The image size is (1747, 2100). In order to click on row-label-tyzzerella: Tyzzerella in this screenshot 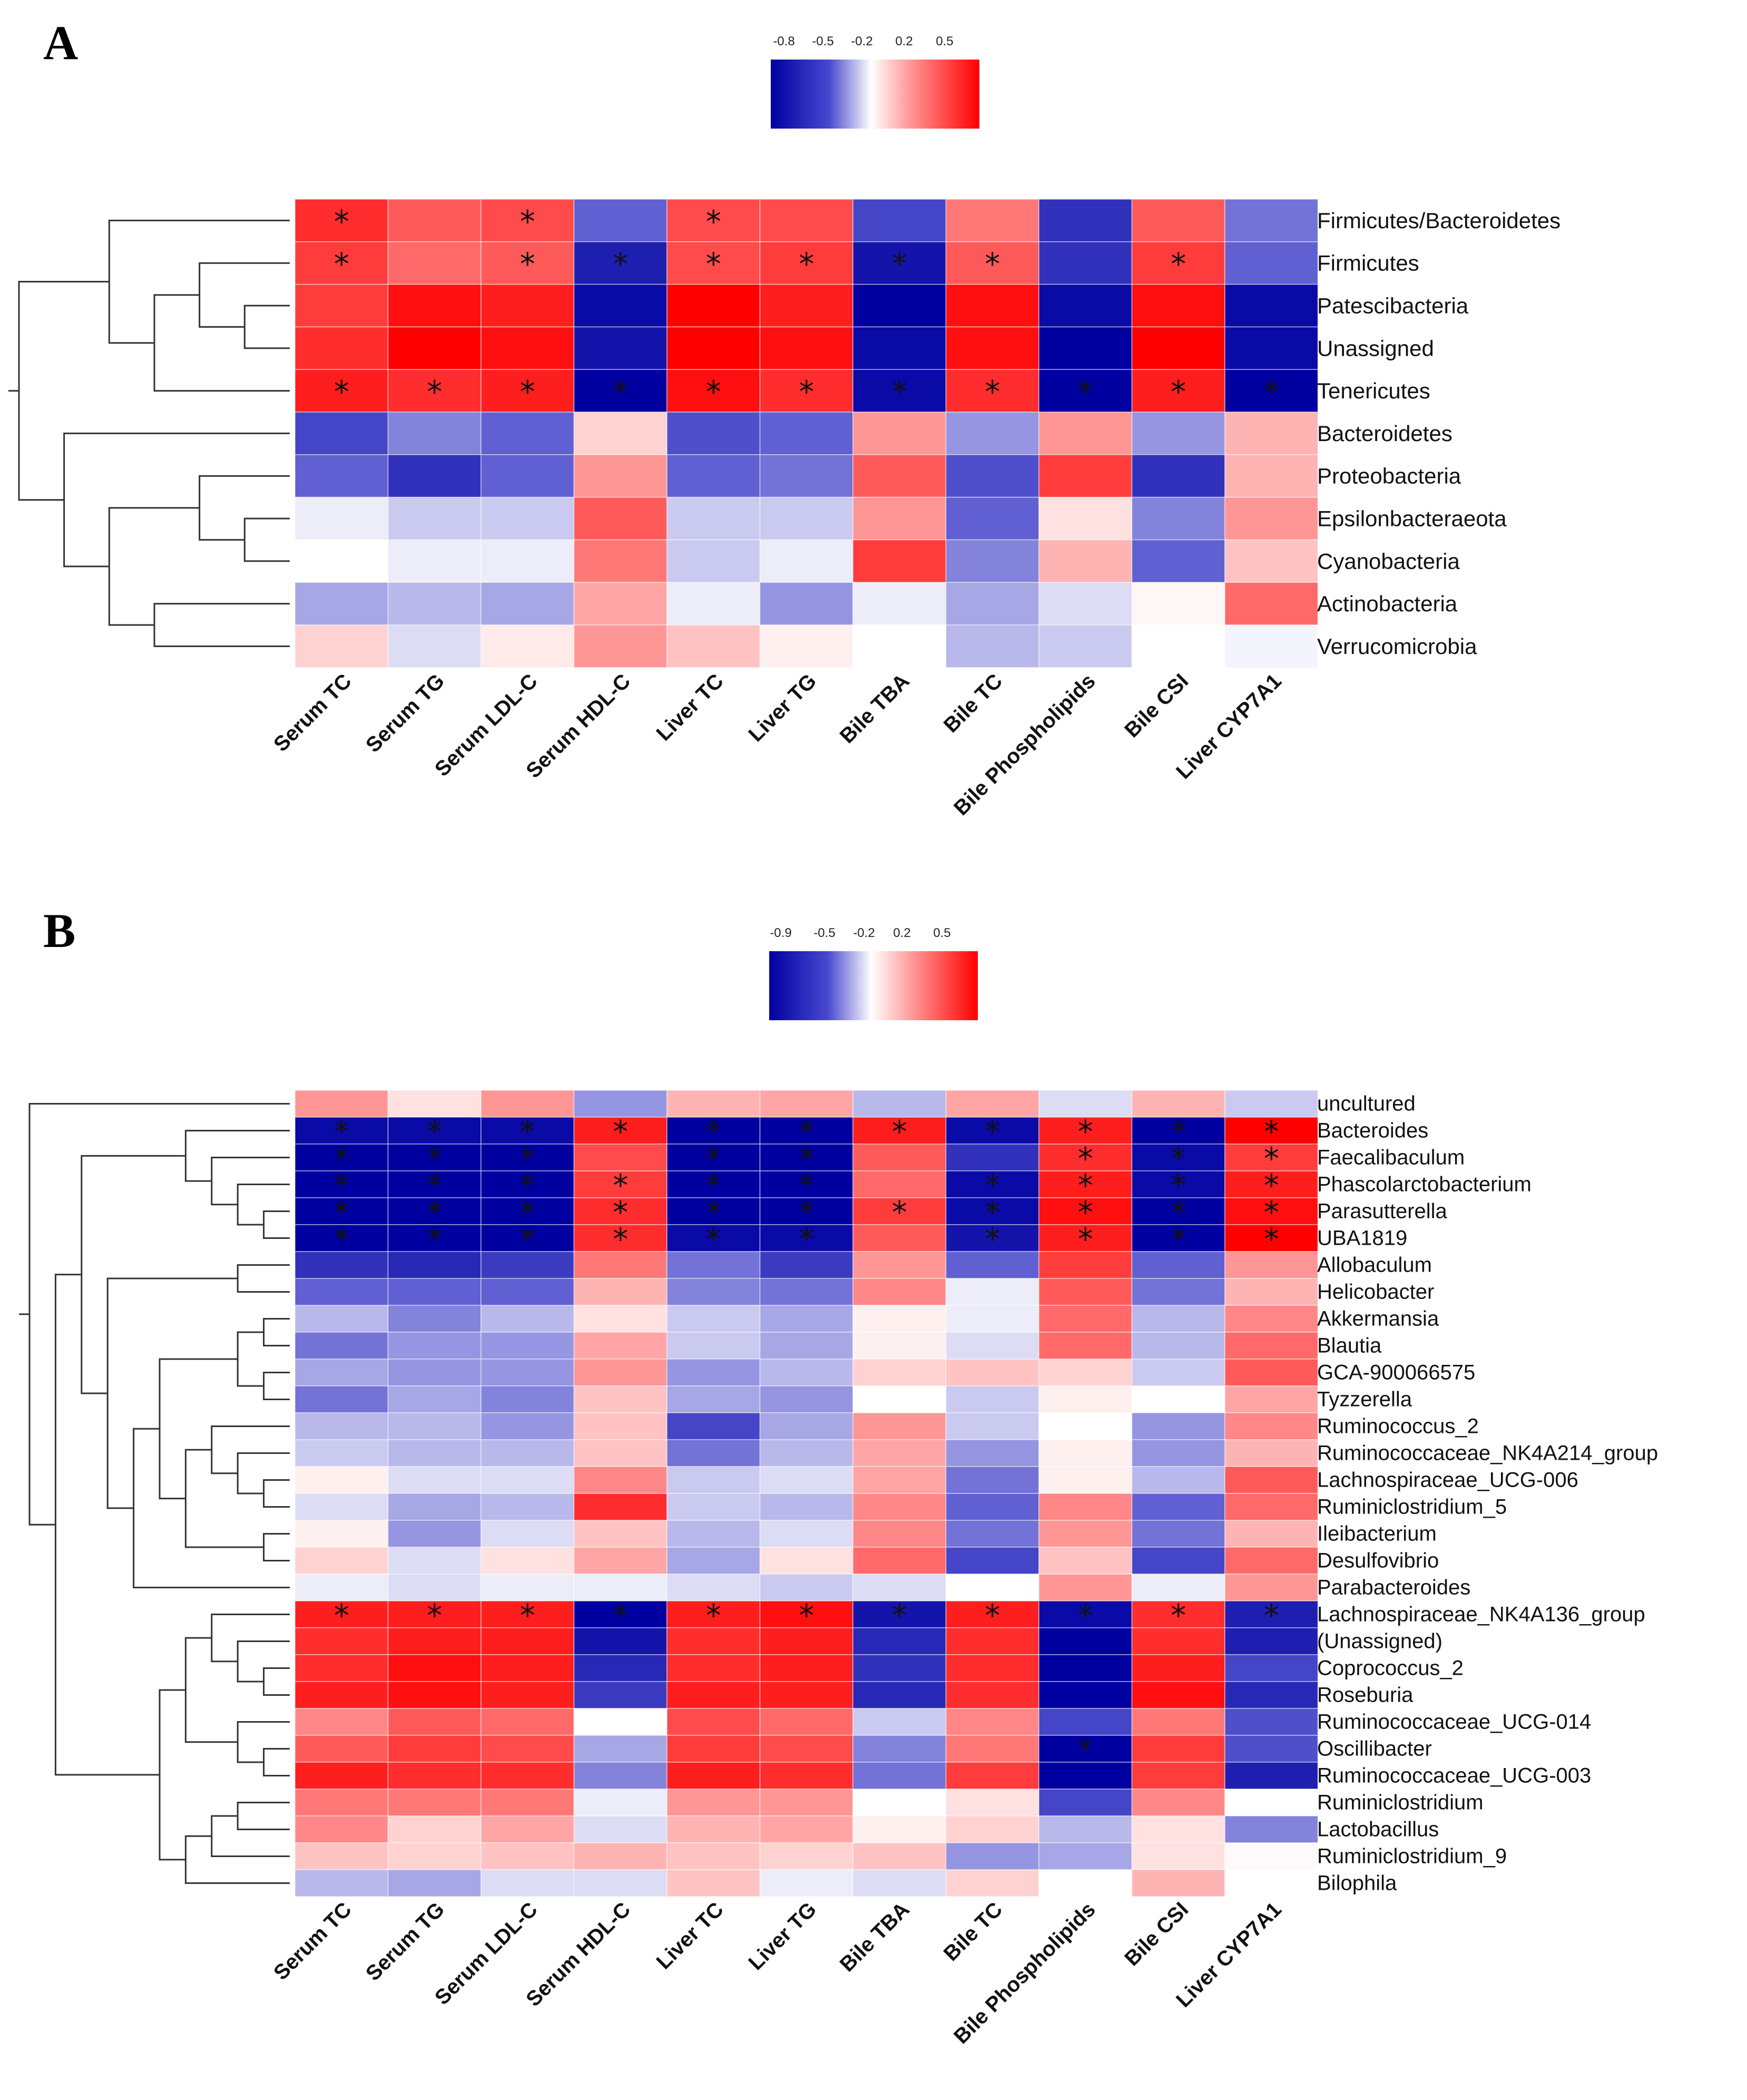, I will do `click(1364, 1399)`.